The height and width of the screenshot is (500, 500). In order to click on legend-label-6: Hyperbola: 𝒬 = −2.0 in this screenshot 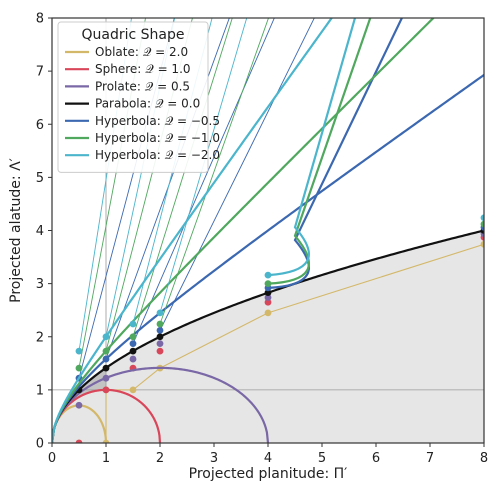, I will do `click(157, 155)`.